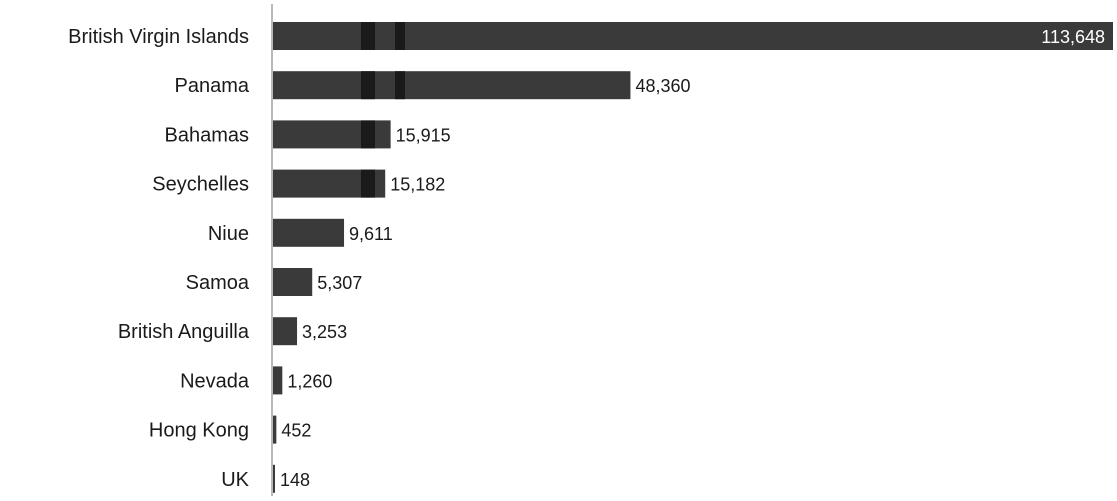 This screenshot has height=501, width=1117. What do you see at coordinates (158, 37) in the screenshot?
I see `category-label-0: British Virgin Islands` at bounding box center [158, 37].